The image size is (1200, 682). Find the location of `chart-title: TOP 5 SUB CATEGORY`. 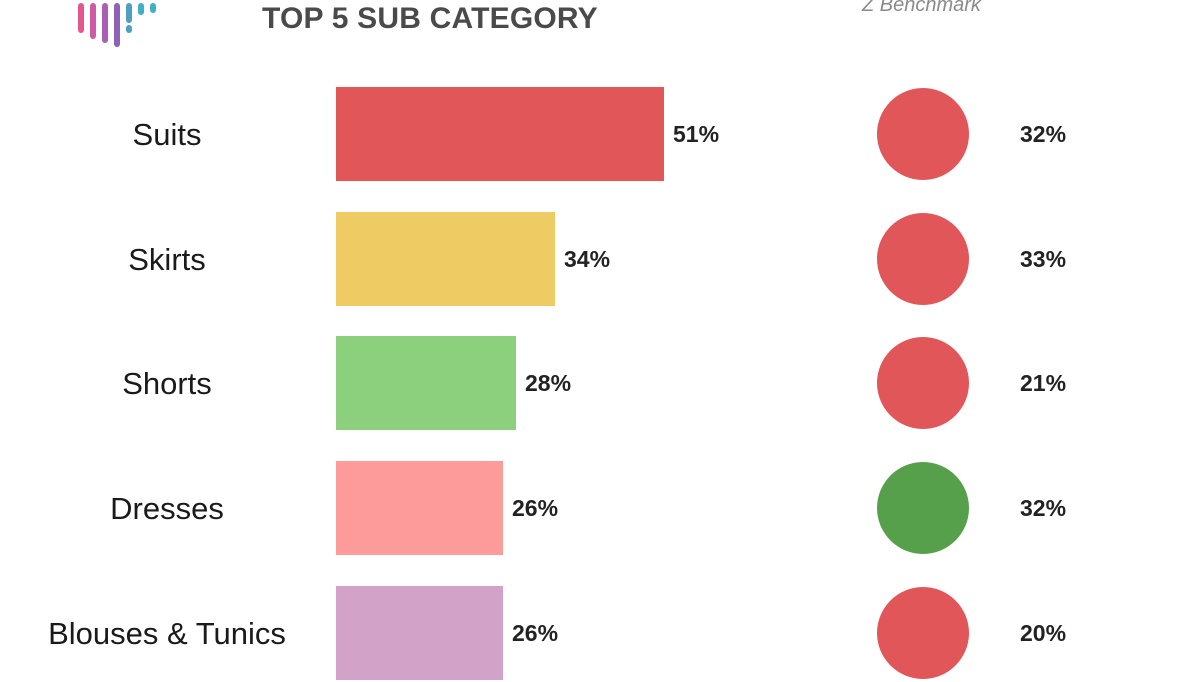

chart-title: TOP 5 SUB CATEGORY is located at coordinates (430, 18).